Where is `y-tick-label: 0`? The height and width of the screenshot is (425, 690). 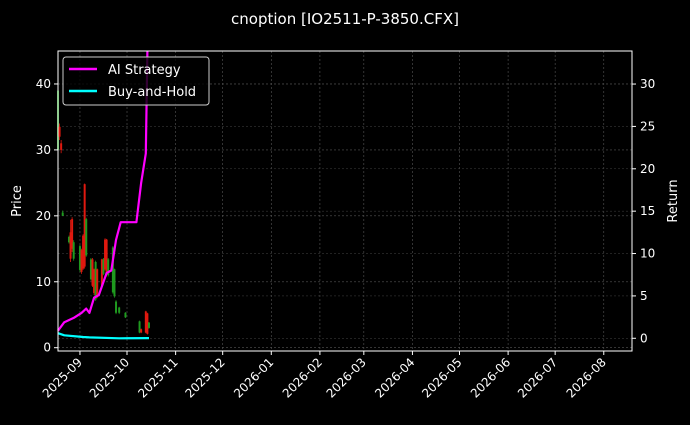 y-tick-label: 0 is located at coordinates (47, 348).